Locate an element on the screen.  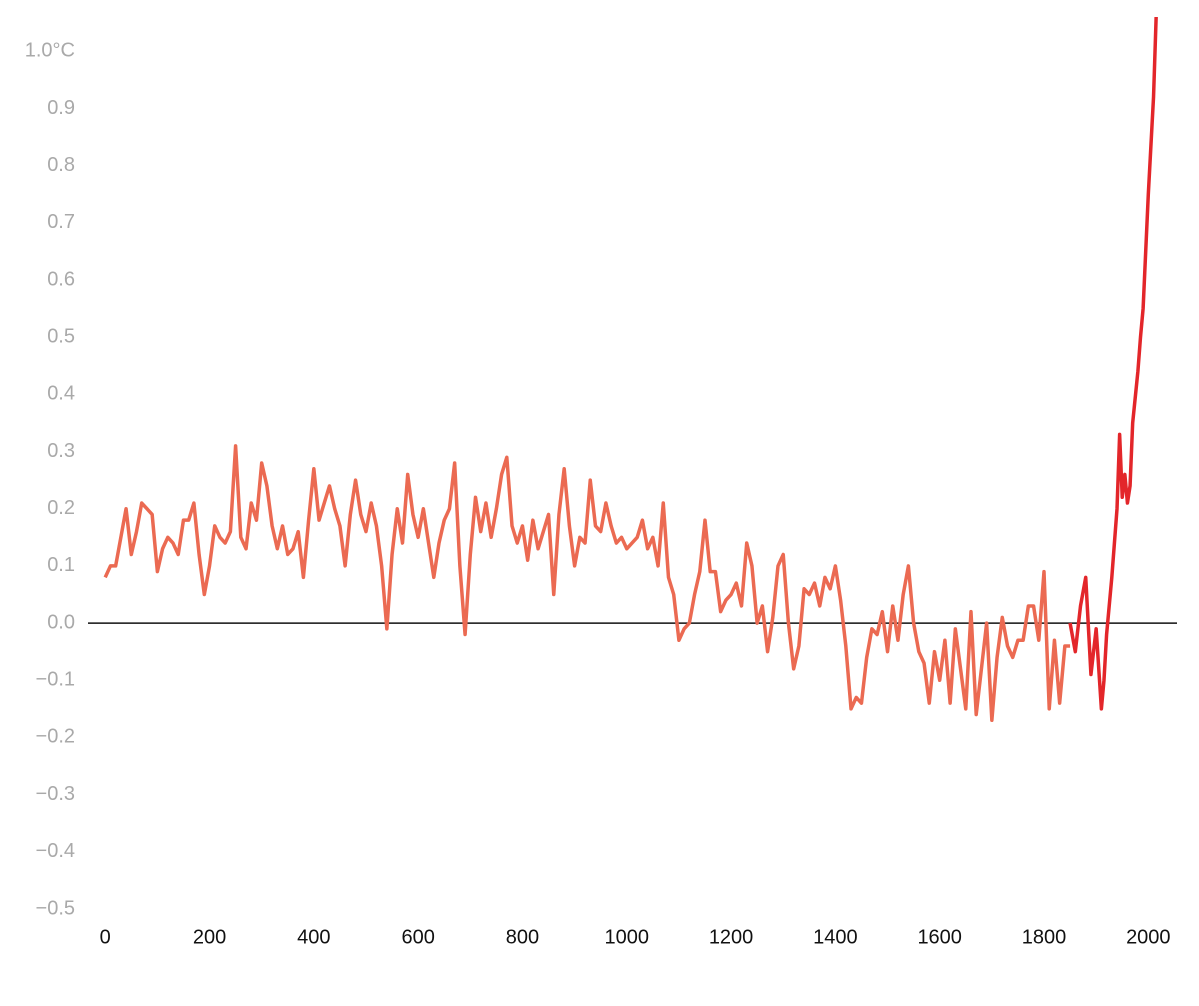
y-tick-label: 0.5 is located at coordinates (61, 336).